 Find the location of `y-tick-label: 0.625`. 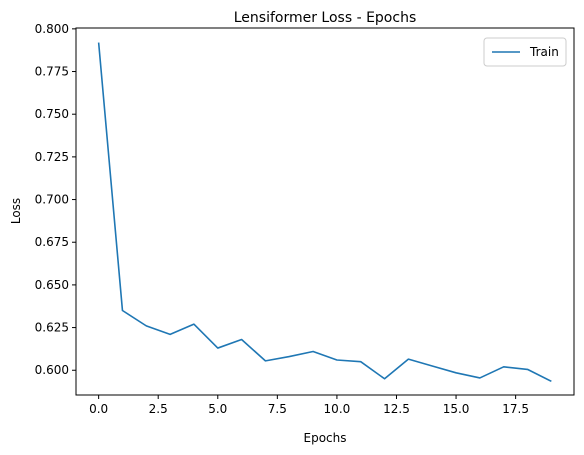

y-tick-label: 0.625 is located at coordinates (52, 328).